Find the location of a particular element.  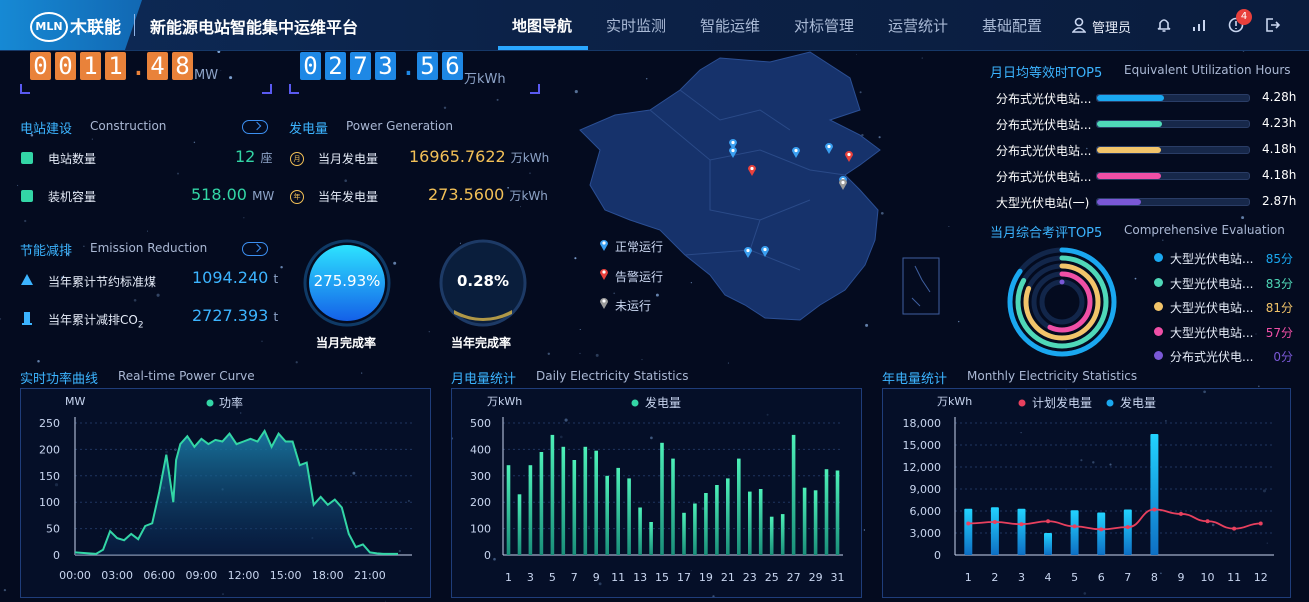

construction-expand-toggle is located at coordinates (255, 127).